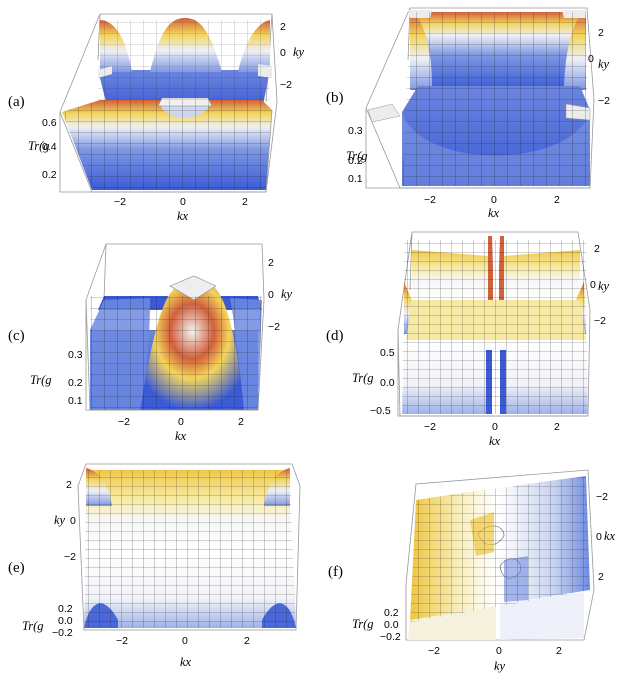  What do you see at coordinates (496, 99) in the screenshot?
I see `panel-b-mesh` at bounding box center [496, 99].